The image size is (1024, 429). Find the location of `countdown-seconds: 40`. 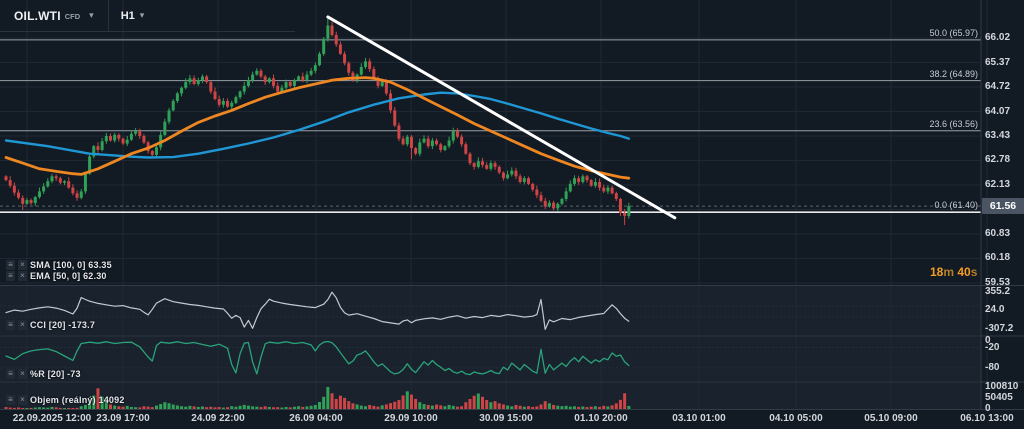

countdown-seconds: 40 is located at coordinates (964, 272).